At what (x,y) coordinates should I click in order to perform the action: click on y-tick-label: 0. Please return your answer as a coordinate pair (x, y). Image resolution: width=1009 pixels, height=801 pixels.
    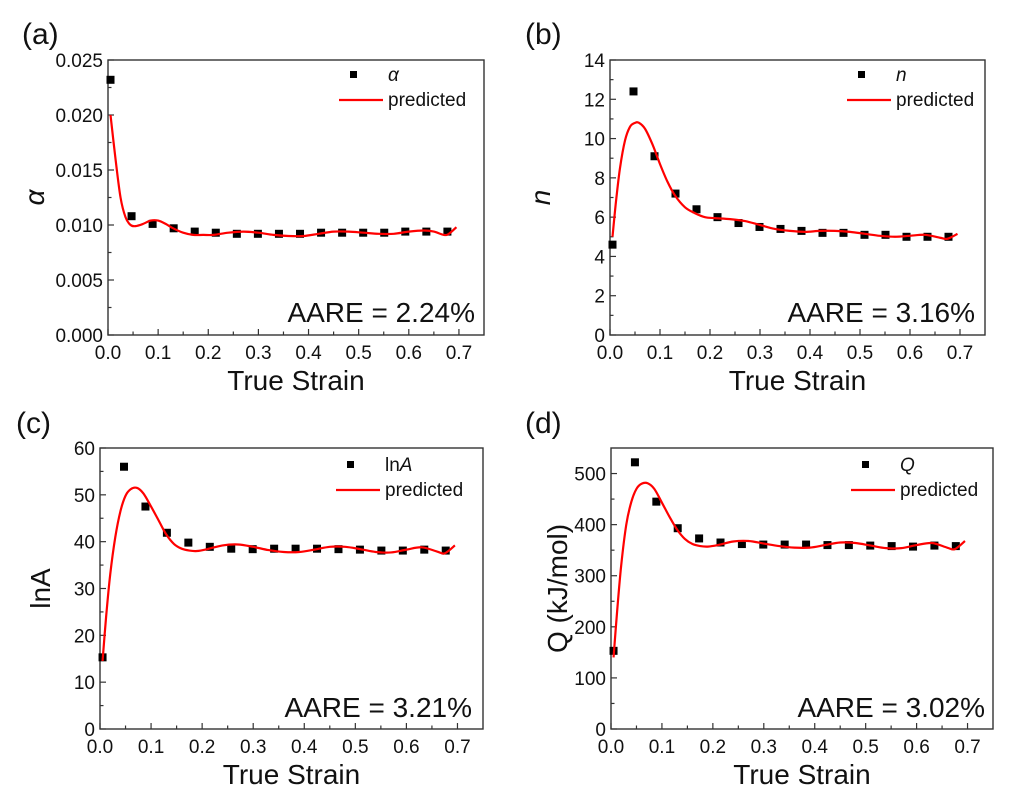
    Looking at the image, I should click on (89, 730).